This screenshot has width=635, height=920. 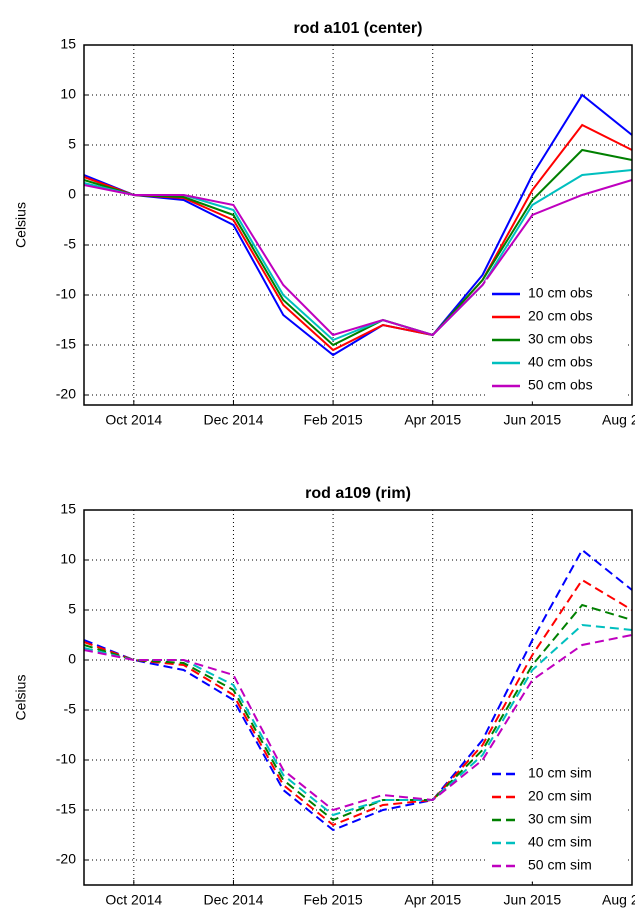 I want to click on data-line, so click(x=358, y=258).